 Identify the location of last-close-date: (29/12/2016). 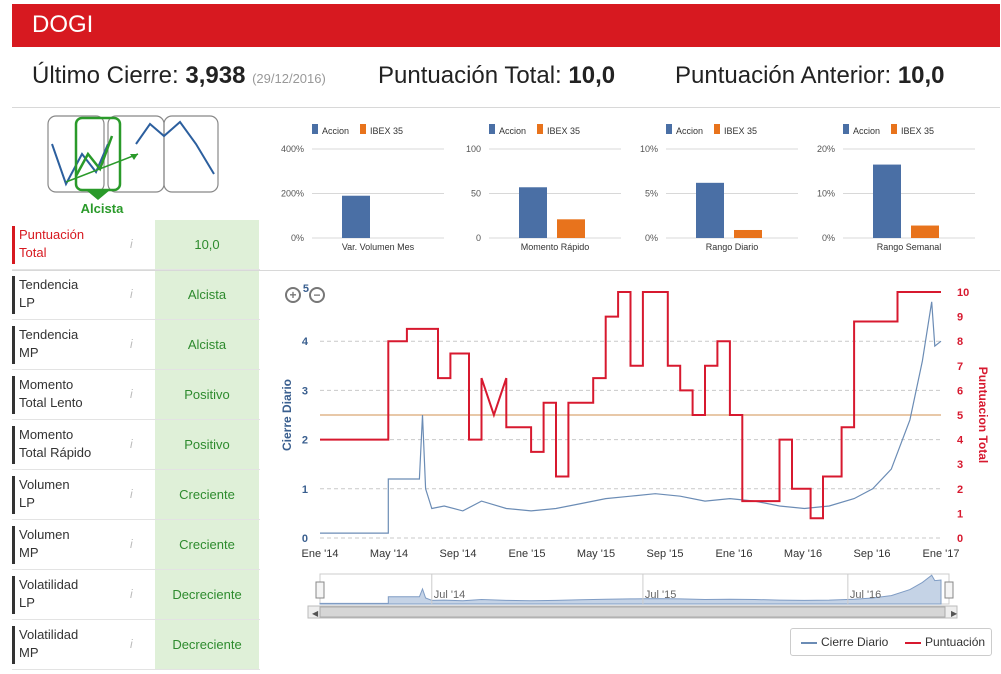
(289, 78).